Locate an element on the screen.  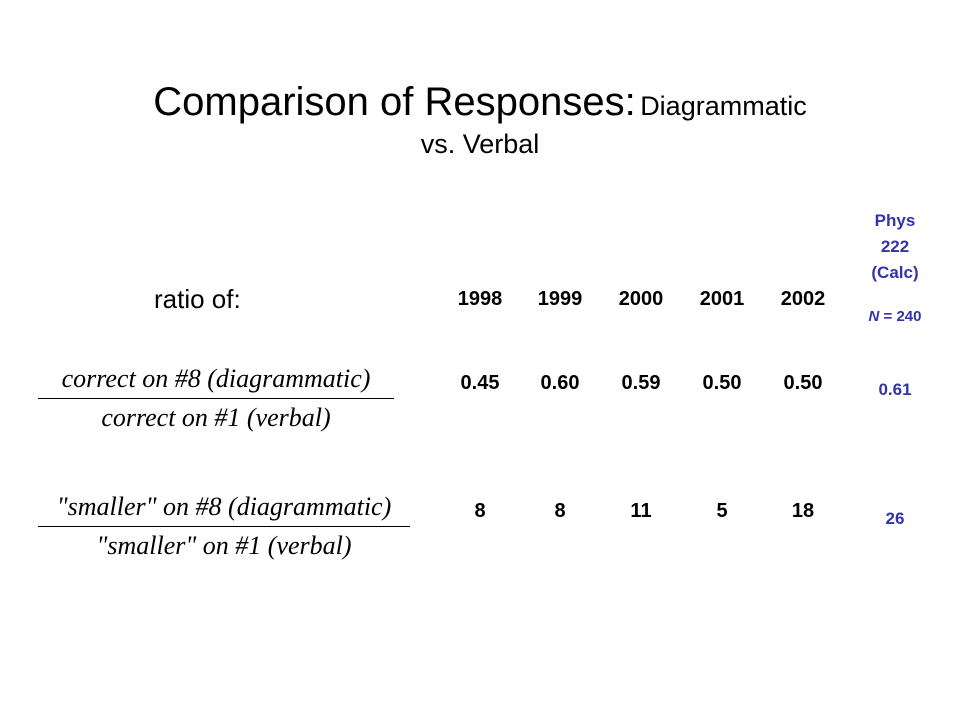
fraction-numerator: correct on #8 (diagrammatic) is located at coordinates (216, 378).